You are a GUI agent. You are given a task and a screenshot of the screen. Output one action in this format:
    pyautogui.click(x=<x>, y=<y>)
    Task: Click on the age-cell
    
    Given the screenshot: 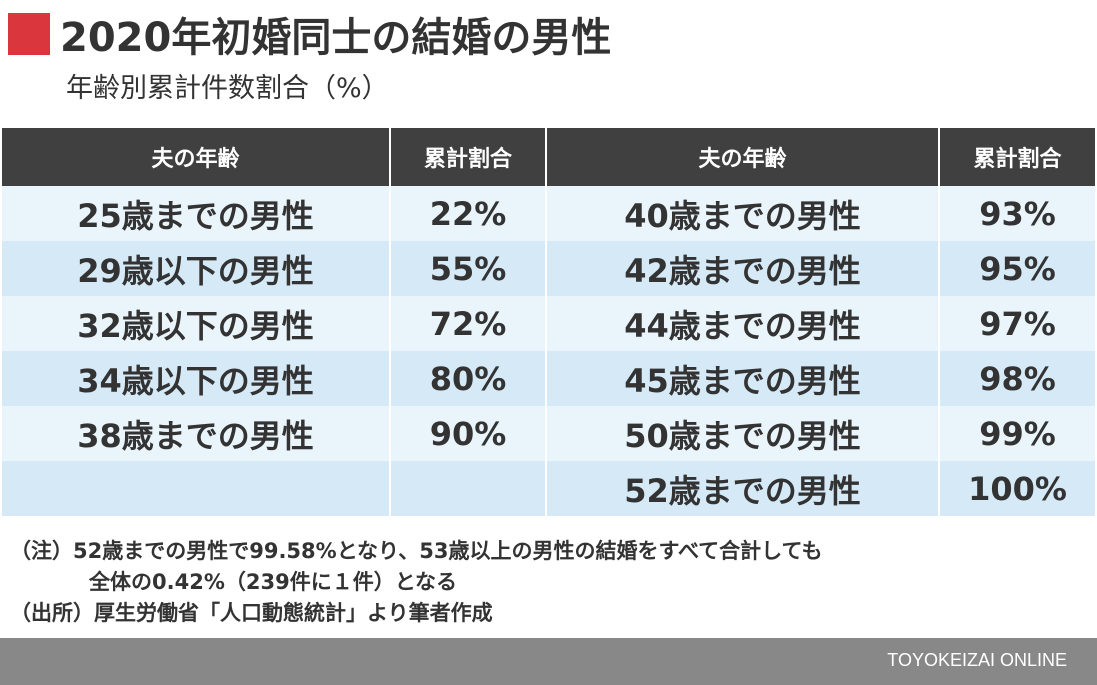 What is the action you would take?
    pyautogui.click(x=195, y=488)
    